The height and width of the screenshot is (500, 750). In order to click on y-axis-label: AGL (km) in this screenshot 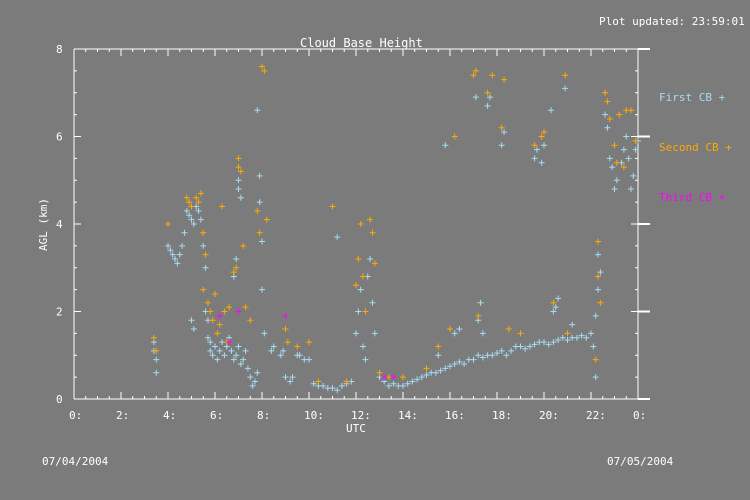, I will do `click(43, 224)`.